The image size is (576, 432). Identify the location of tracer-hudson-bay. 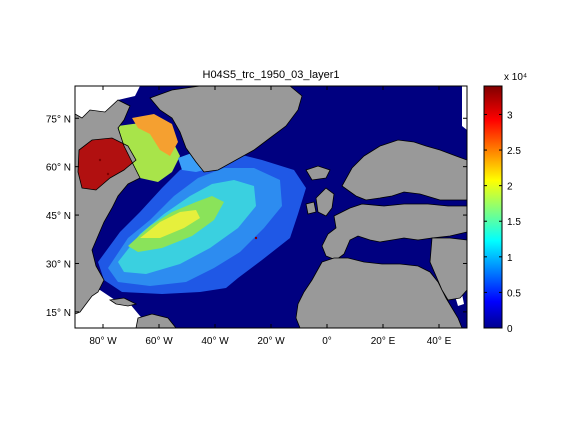
(107, 164).